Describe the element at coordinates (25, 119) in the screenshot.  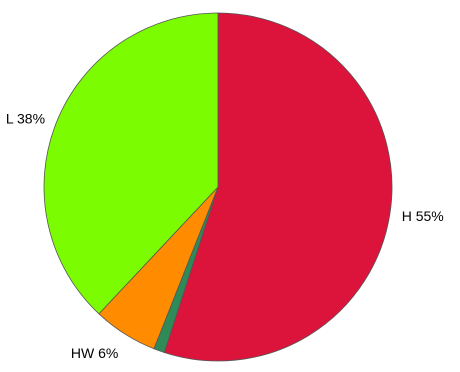
I see `pie-label-l: L 38%` at that location.